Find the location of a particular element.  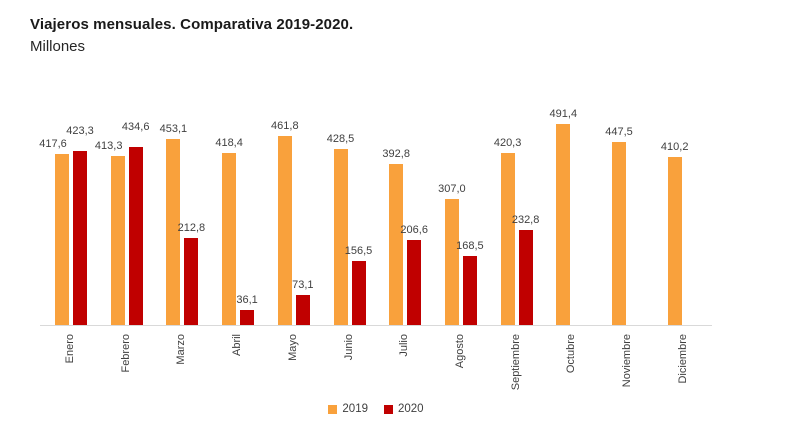

value-label-2020-febrero: 434,6 is located at coordinates (135, 126).